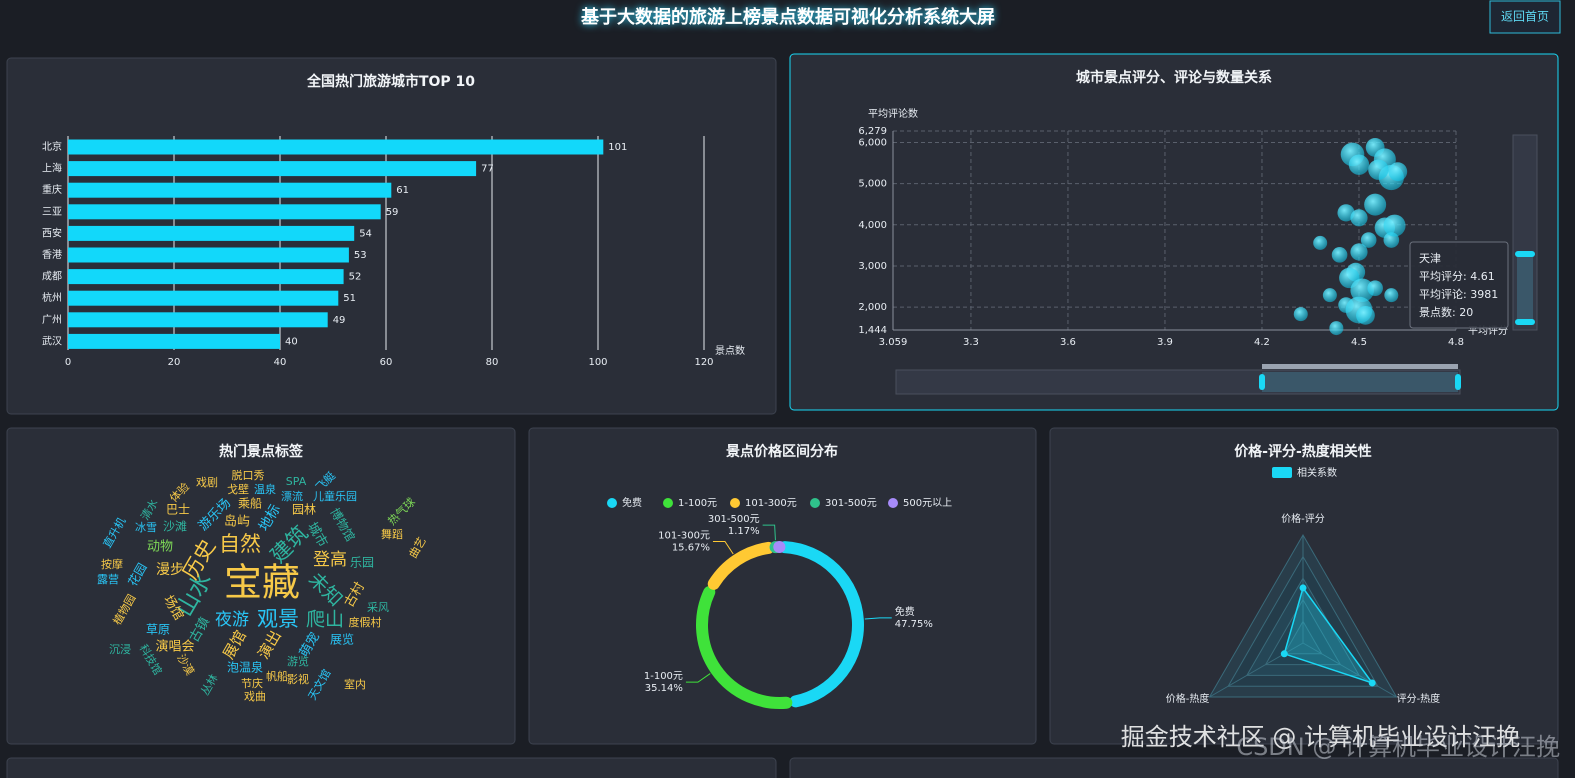  What do you see at coordinates (730, 350) in the screenshot?
I see `axis-label: 景点数` at bounding box center [730, 350].